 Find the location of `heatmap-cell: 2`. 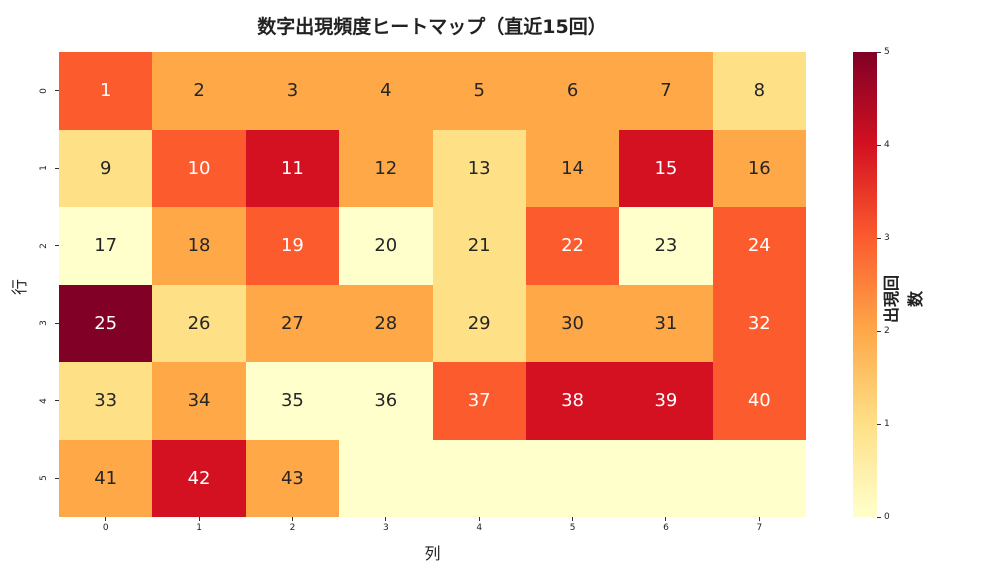

heatmap-cell: 2 is located at coordinates (199, 91).